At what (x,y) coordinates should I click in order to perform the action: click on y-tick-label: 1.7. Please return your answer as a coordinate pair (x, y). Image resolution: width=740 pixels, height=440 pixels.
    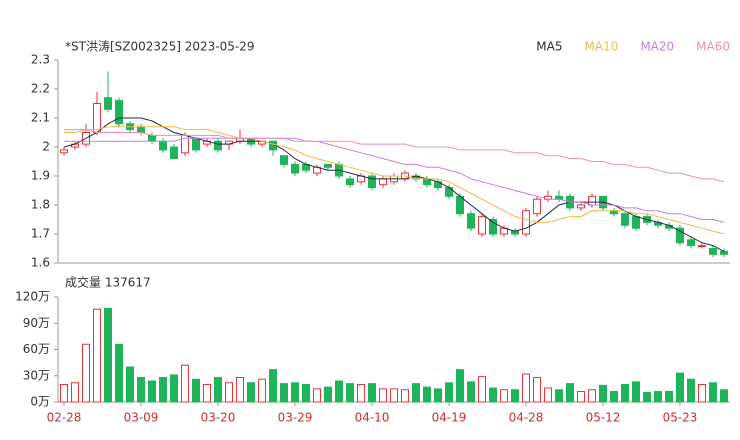
    Looking at the image, I should click on (40, 234).